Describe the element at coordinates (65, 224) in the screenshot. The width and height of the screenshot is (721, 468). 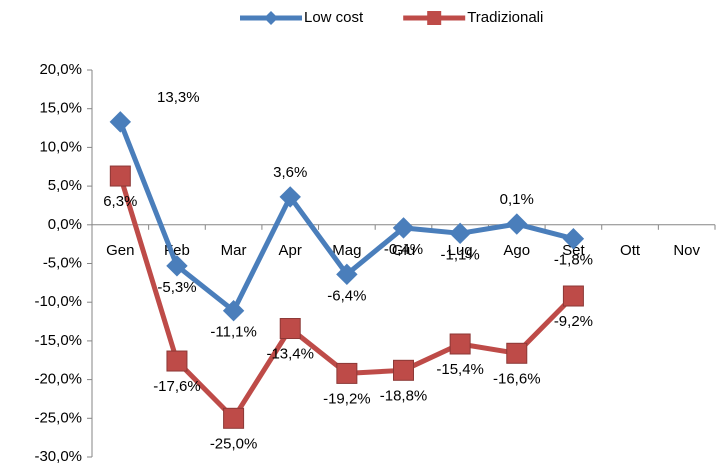
I see `y-tick-label: 0,0%` at that location.